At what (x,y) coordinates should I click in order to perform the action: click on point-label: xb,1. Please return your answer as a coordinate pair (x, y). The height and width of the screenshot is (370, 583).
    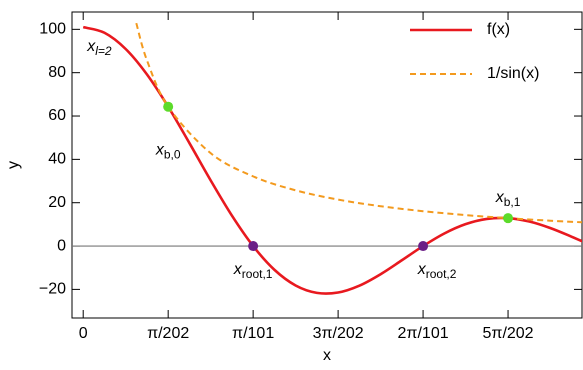
    Looking at the image, I should click on (508, 199).